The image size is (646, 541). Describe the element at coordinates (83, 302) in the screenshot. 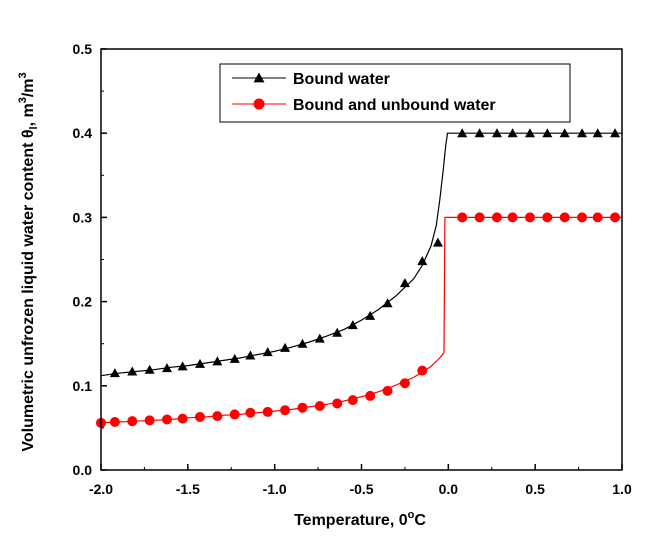

I see `y-tick-label: 0.2` at that location.